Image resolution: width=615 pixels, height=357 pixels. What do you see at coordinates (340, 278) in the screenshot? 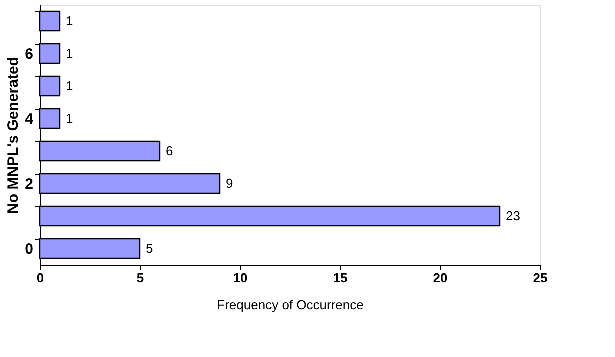
I see `x-tick-label: 15` at bounding box center [340, 278].